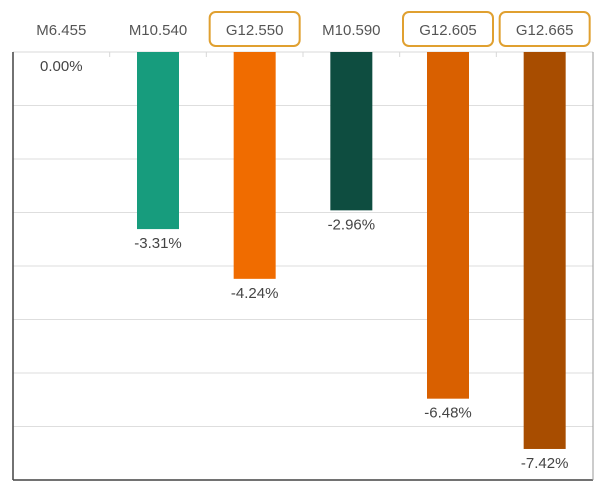 The image size is (600, 485). I want to click on category-label: G12.550, so click(255, 30).